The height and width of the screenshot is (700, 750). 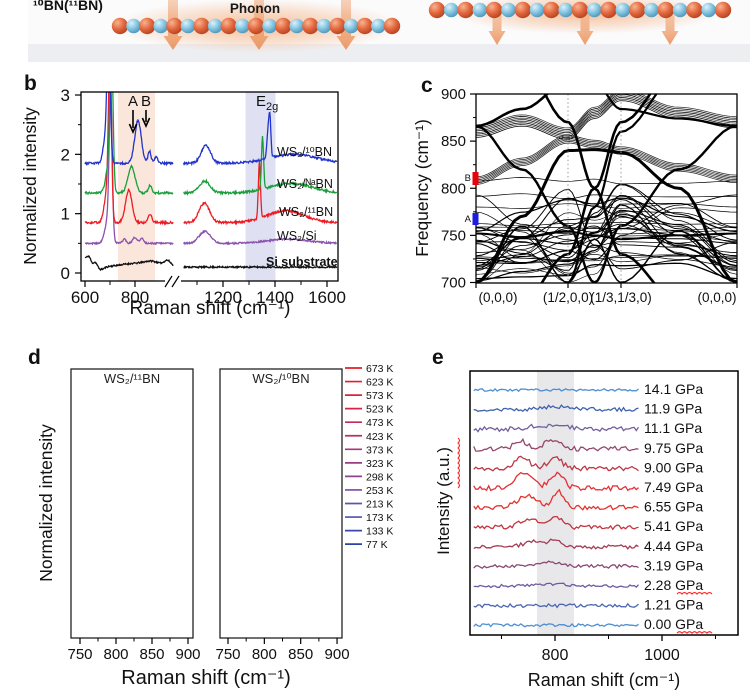 What do you see at coordinates (673, 507) in the screenshot?
I see `pressure-label: 6.55 GPa` at bounding box center [673, 507].